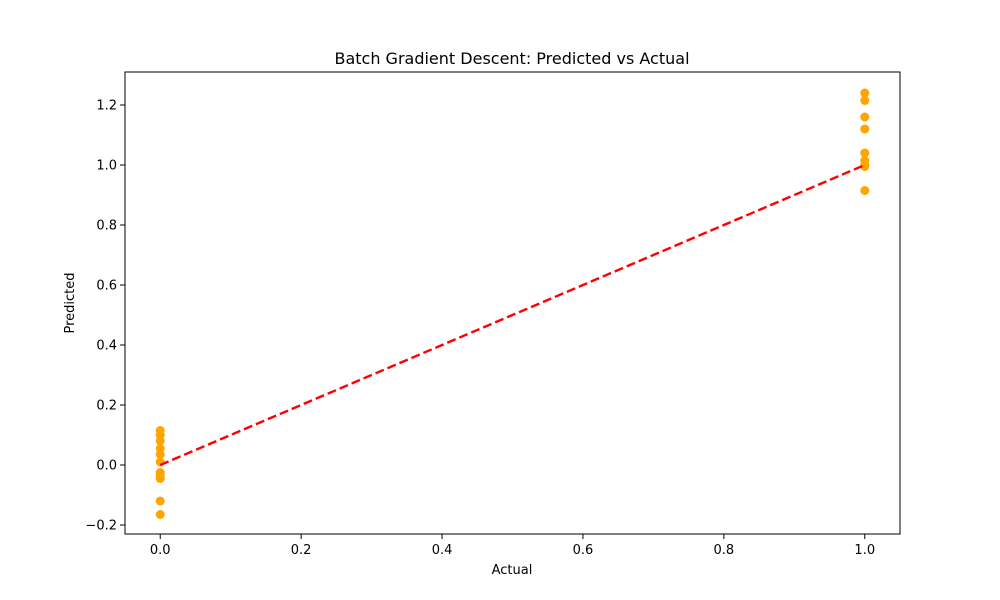  Describe the element at coordinates (724, 550) in the screenshot. I see `x-tick-label: 0.8` at that location.